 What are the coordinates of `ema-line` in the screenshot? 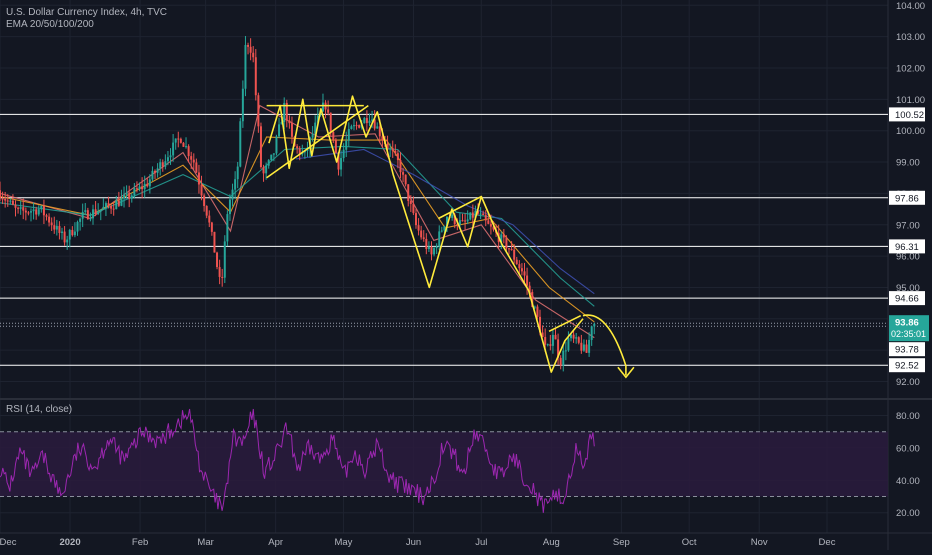 It's located at (445, 221).